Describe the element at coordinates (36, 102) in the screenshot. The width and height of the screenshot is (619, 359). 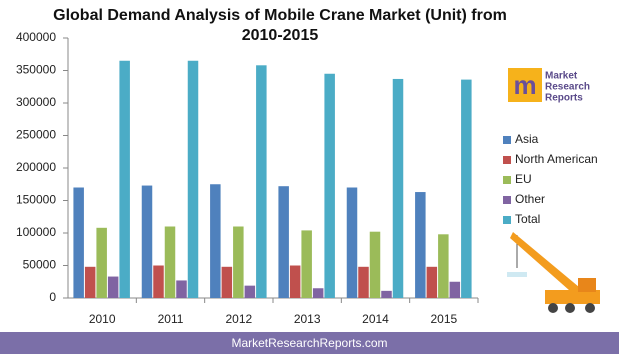
I see `y-tick-label: 300000` at that location.